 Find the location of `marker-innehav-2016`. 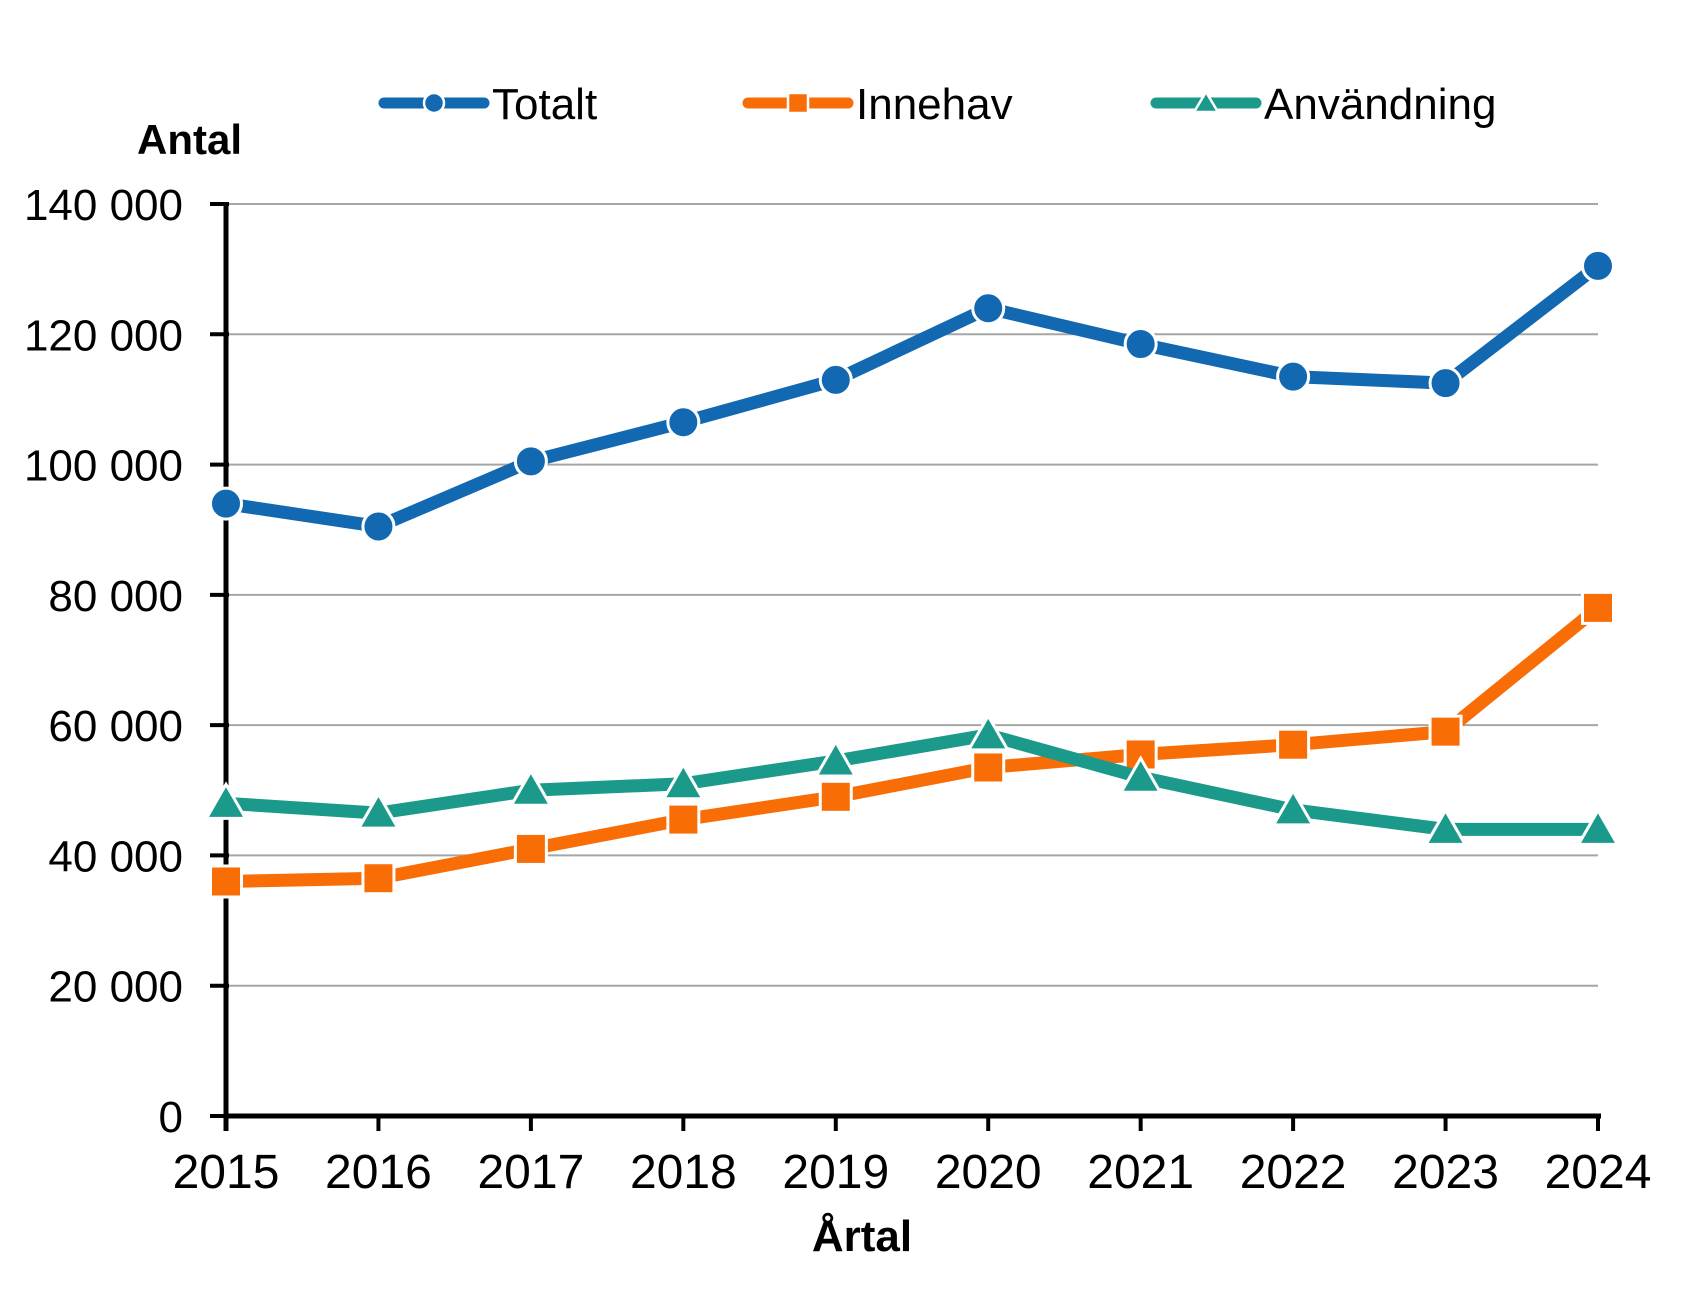

marker-innehav-2016 is located at coordinates (378, 878).